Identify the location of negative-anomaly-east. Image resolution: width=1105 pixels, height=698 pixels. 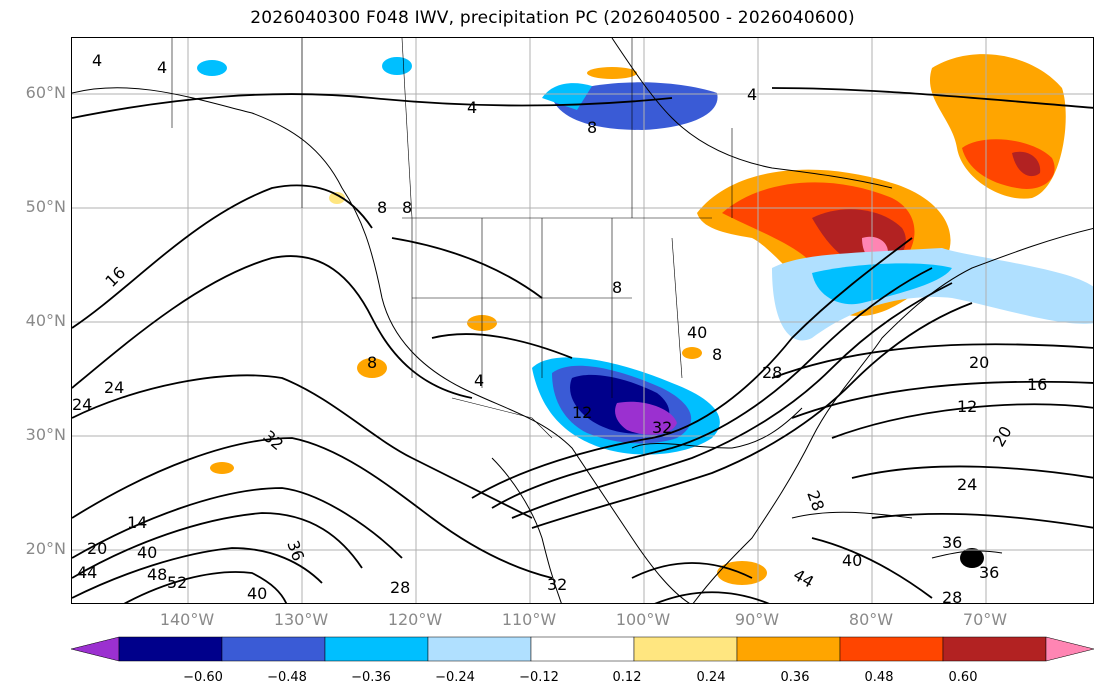
(932, 294).